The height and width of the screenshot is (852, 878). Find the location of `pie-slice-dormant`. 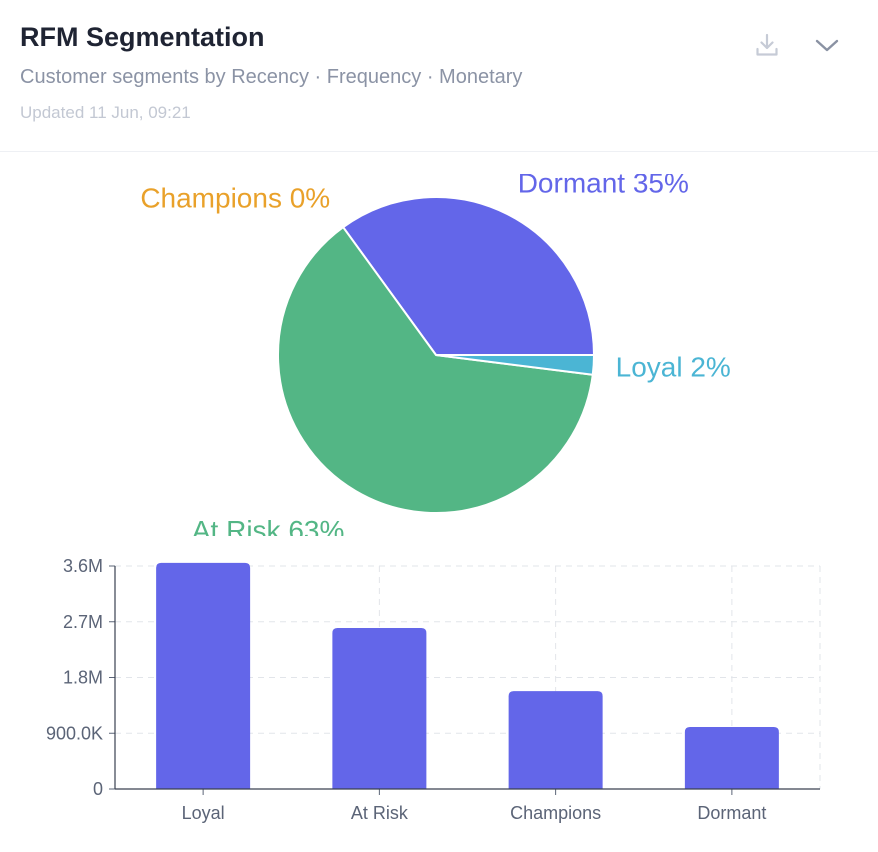

pie-slice-dormant is located at coordinates (468, 276).